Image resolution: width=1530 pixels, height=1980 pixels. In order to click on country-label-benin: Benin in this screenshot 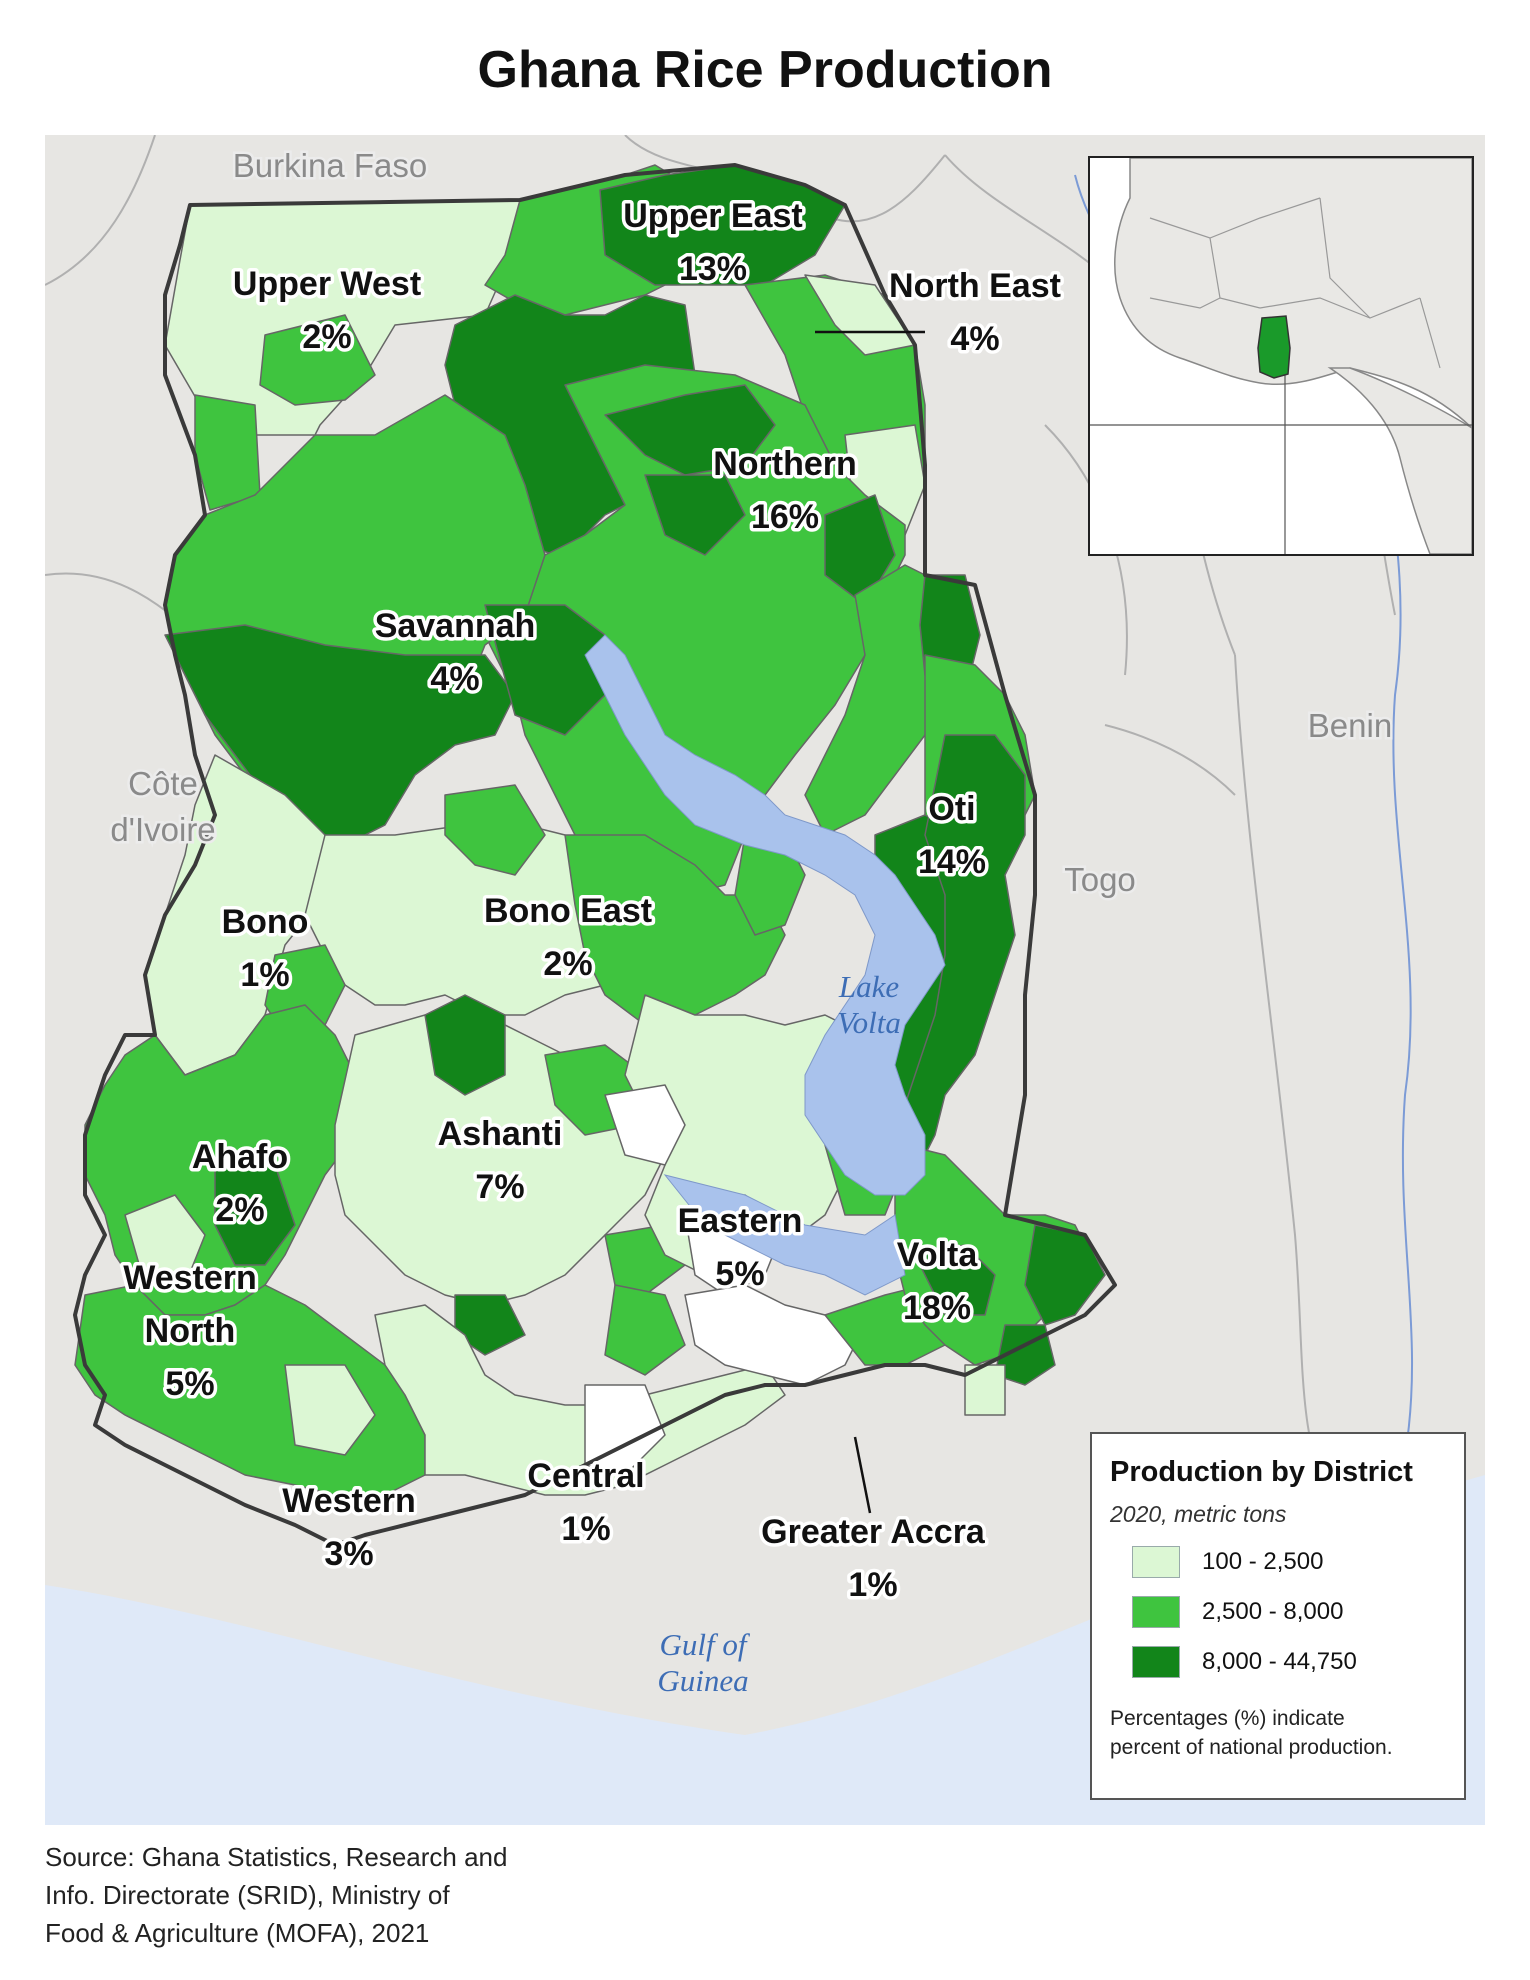, I will do `click(1350, 725)`.